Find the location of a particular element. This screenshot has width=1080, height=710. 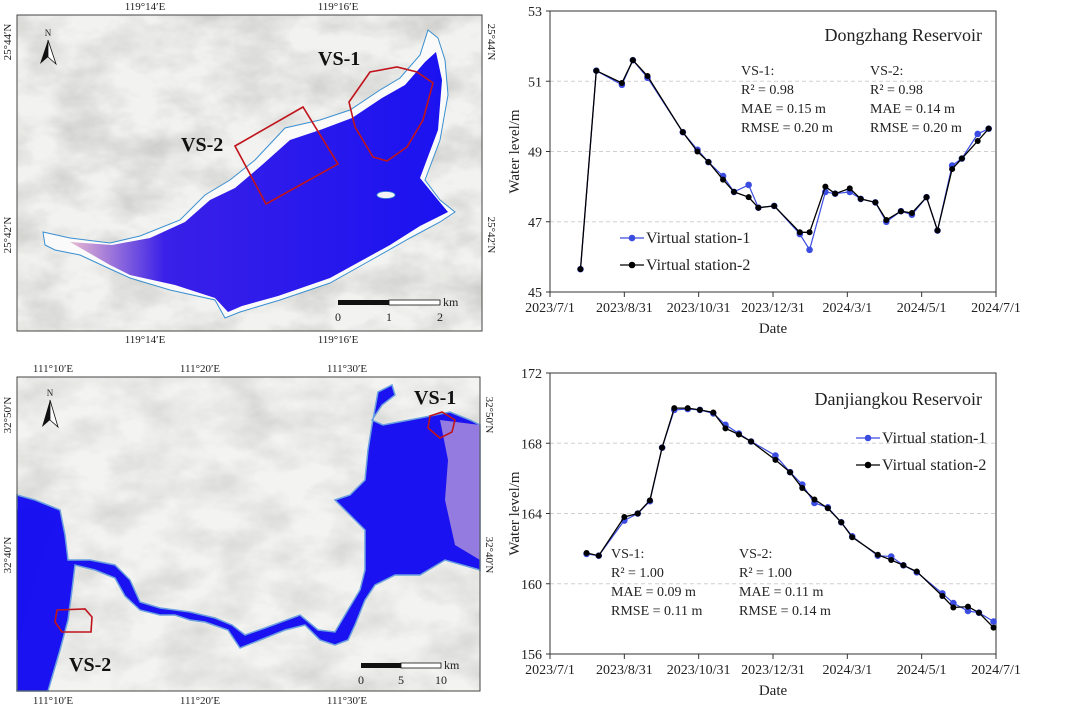

stats-head: VS-1: is located at coordinates (627, 554).